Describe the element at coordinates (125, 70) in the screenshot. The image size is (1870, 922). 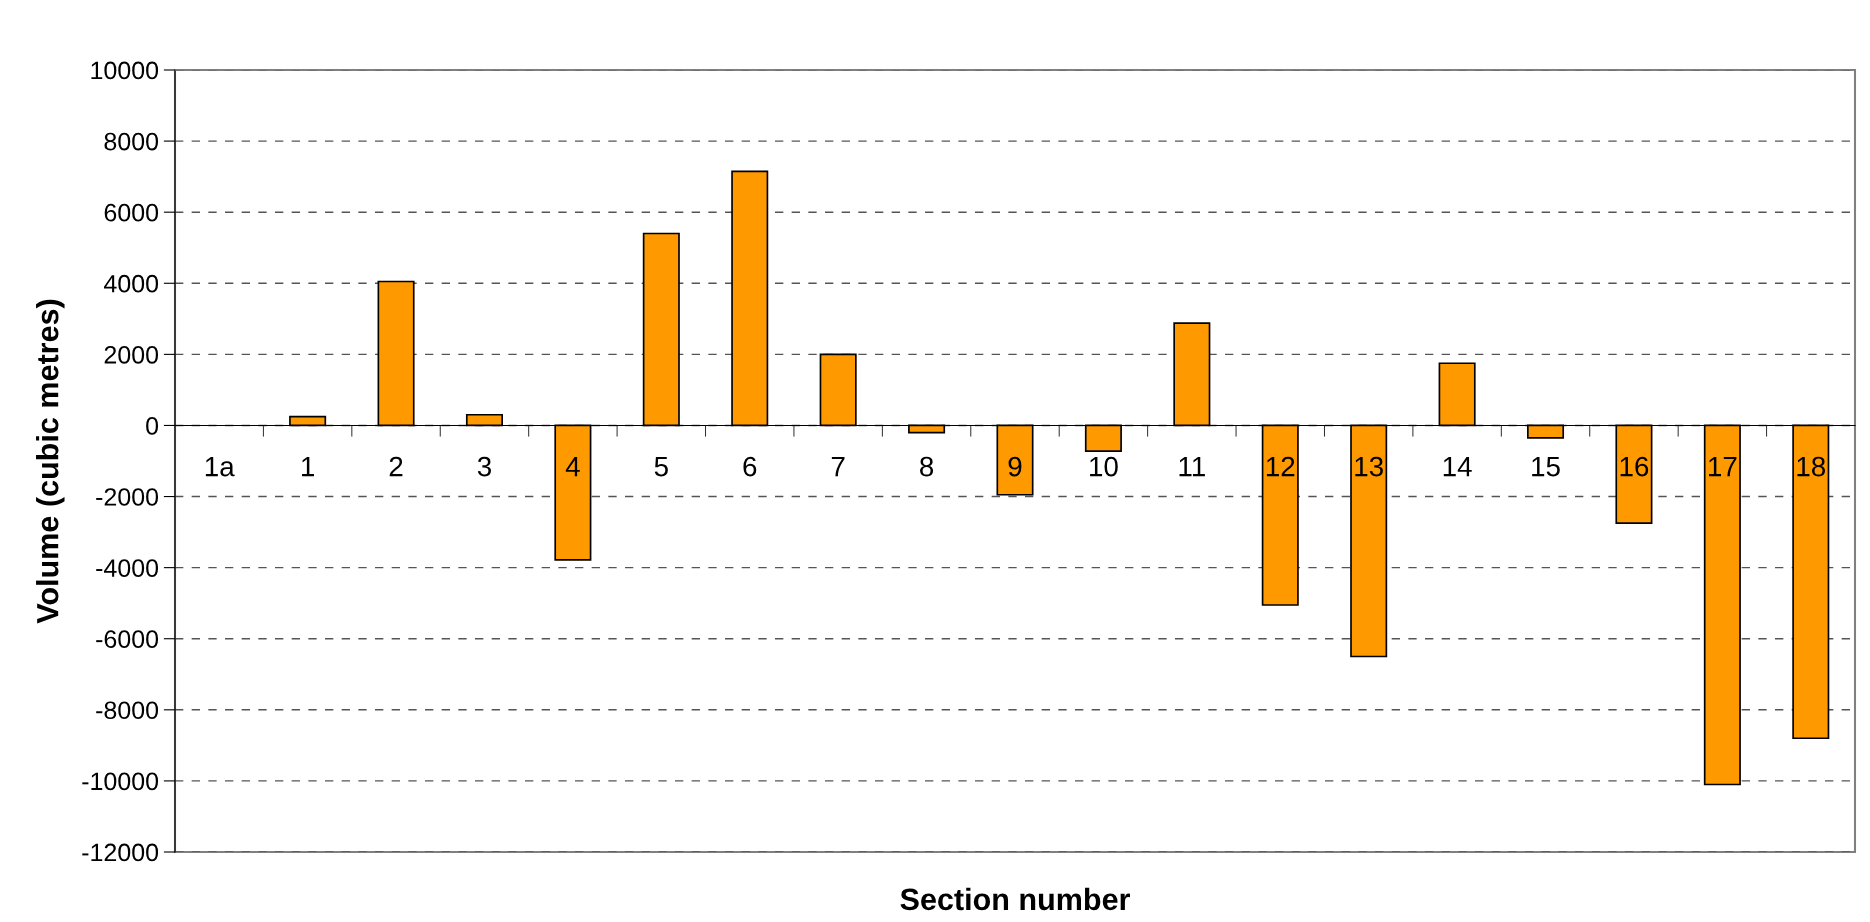
I see `y-tick-label: 10000` at that location.